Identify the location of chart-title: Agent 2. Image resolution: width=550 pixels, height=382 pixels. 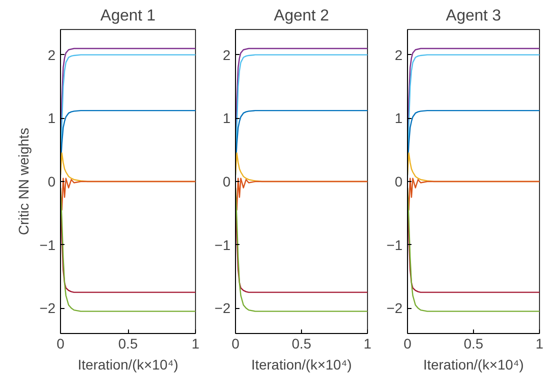
(302, 16).